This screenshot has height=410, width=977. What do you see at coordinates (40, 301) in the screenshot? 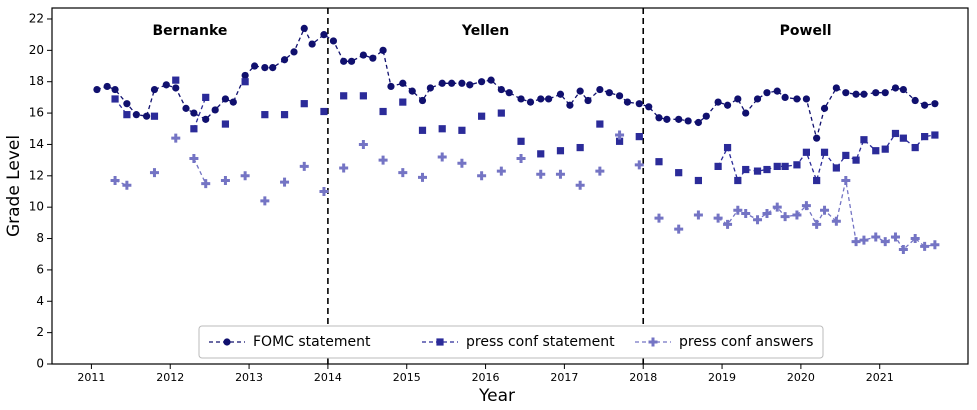
I see `y-tick-label: 4` at bounding box center [40, 301].